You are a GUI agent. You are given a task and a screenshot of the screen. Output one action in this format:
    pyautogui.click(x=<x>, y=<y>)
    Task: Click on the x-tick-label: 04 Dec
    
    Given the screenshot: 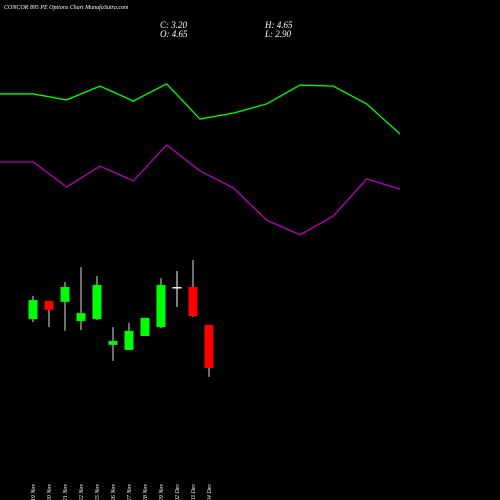 What is the action you would take?
    pyautogui.click(x=209, y=492)
    